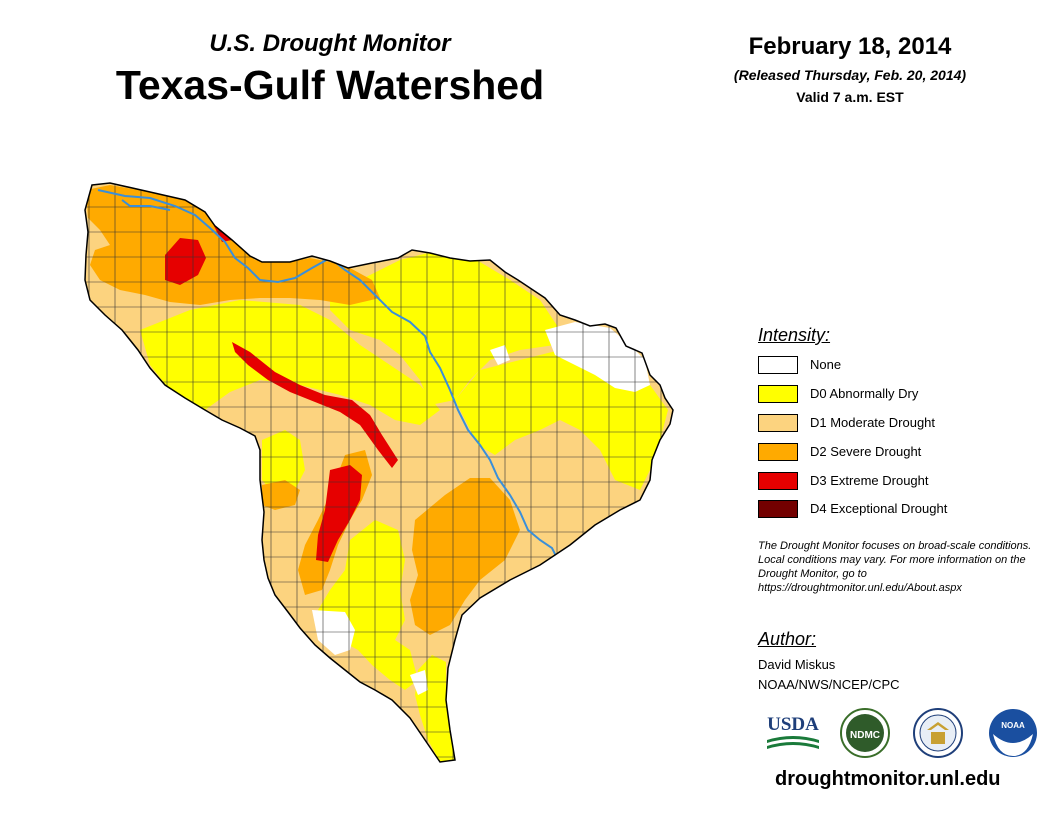  I want to click on noaa-logo-text: NOAA, so click(1013, 725).